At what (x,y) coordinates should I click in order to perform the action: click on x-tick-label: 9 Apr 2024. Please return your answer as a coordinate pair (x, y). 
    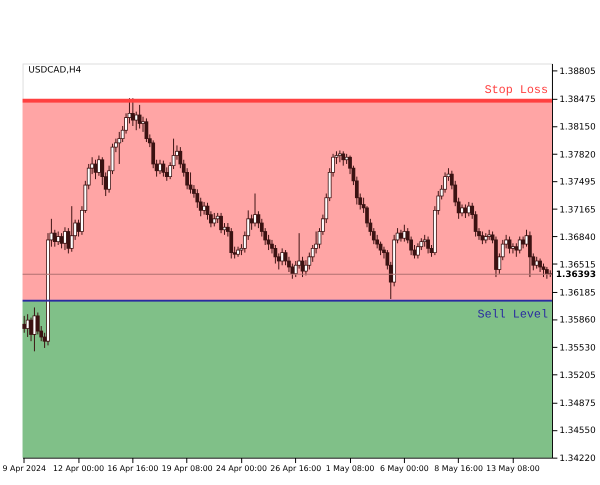
    Looking at the image, I should click on (24, 468).